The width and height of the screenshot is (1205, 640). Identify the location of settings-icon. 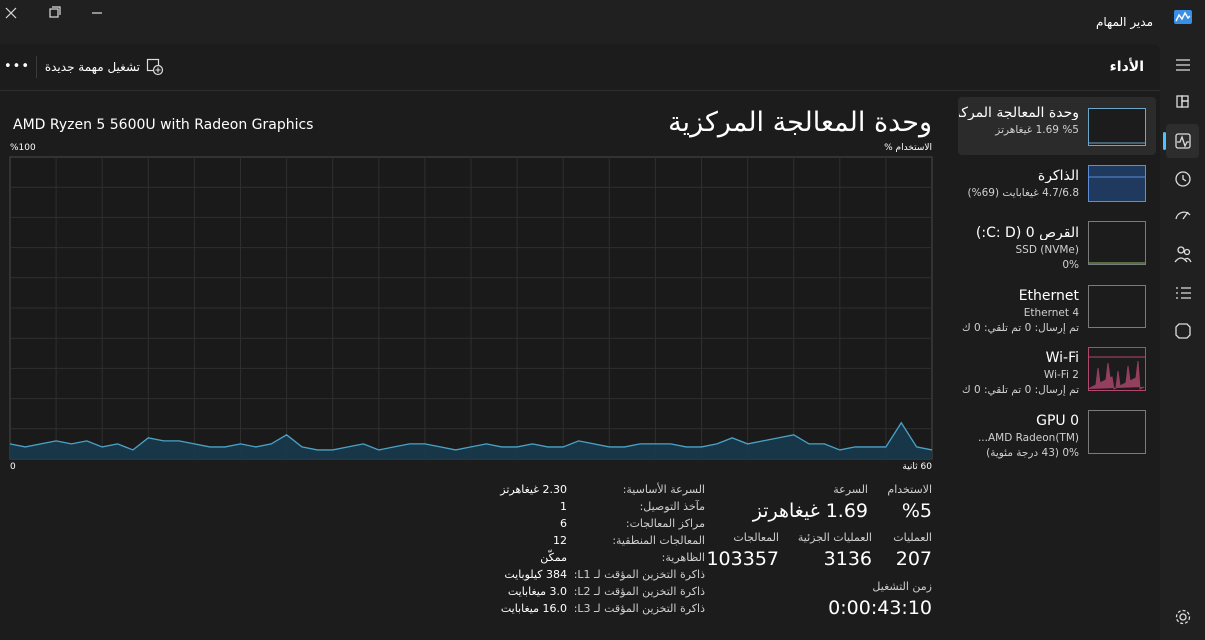
(1183, 617).